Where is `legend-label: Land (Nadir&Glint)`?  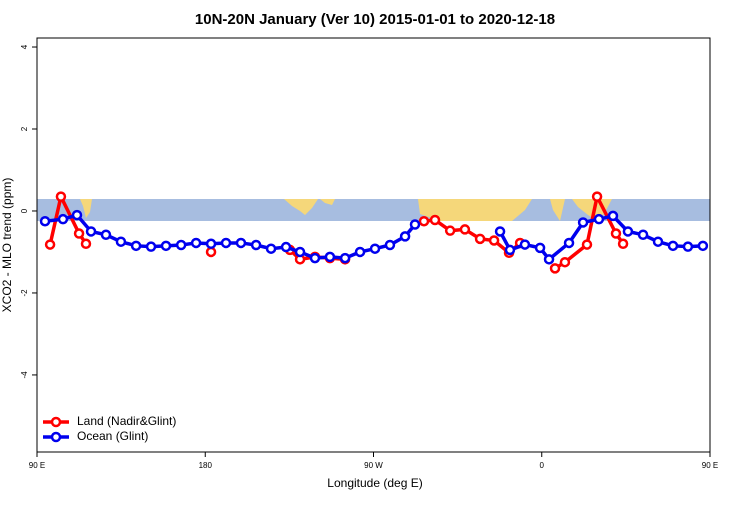
legend-label: Land (Nadir&Glint) is located at coordinates (126, 421).